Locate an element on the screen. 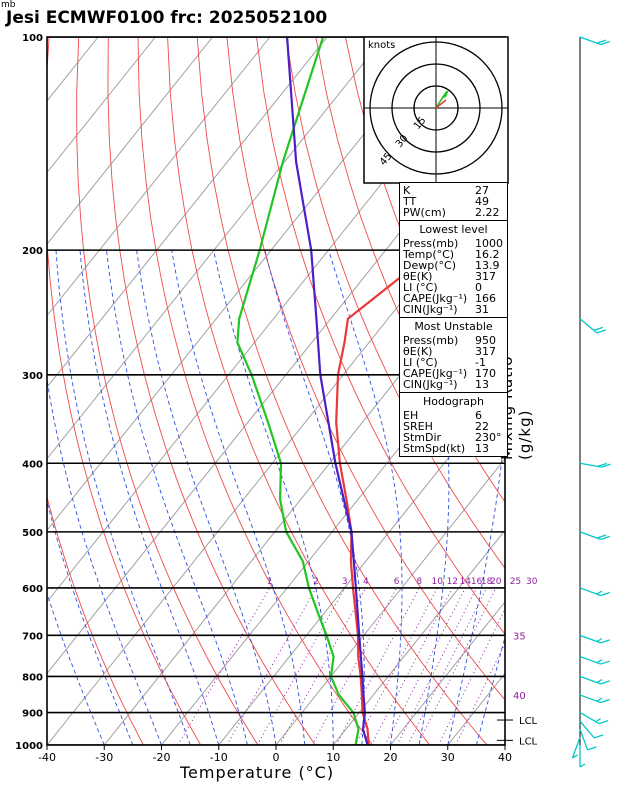  mixing-ratio-label: 25 is located at coordinates (515, 582).